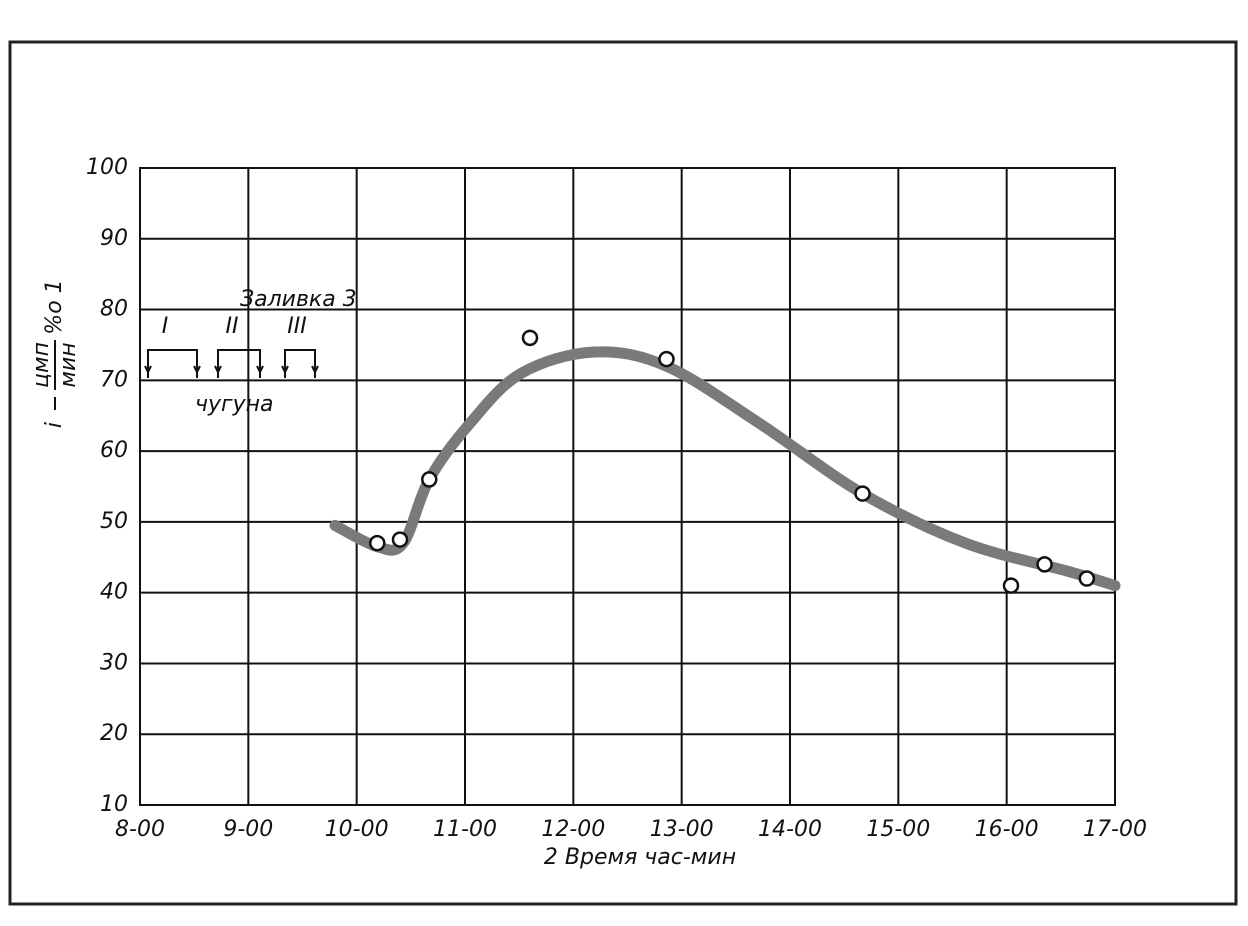 This screenshot has width=1248, height=926. I want to click on x-tick-label: 11-00, so click(465, 829).